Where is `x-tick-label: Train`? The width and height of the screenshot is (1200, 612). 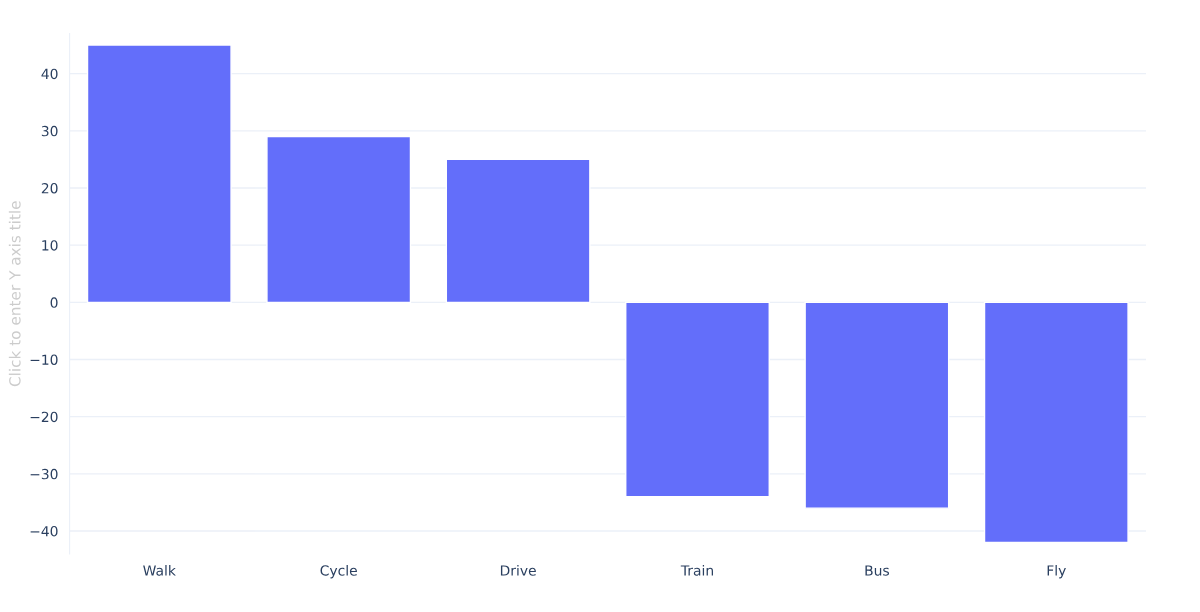
x-tick-label: Train is located at coordinates (696, 570).